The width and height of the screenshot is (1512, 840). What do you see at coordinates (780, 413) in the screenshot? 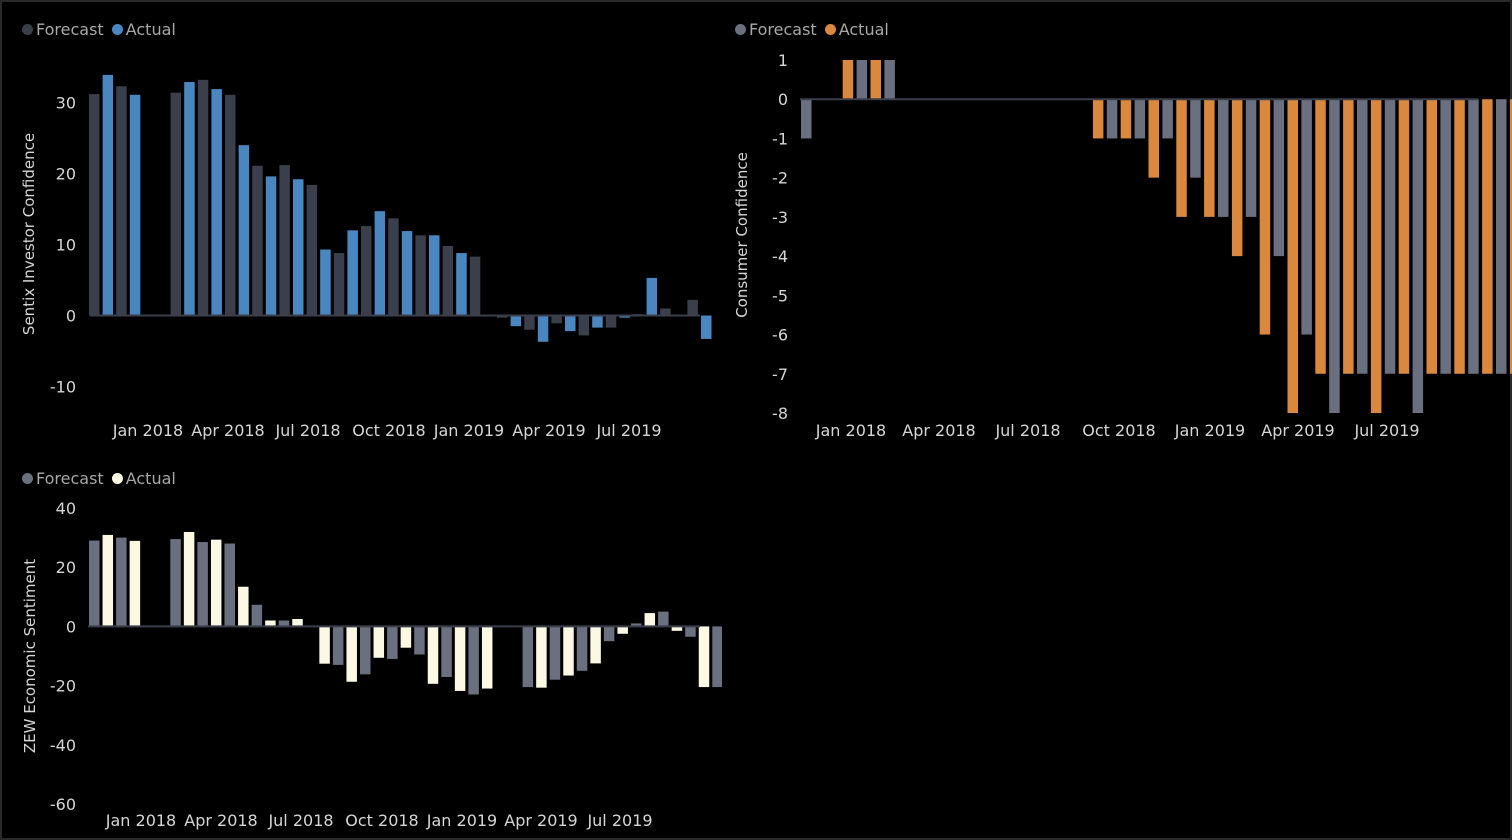
I see `y-tick-label: -8` at bounding box center [780, 413].